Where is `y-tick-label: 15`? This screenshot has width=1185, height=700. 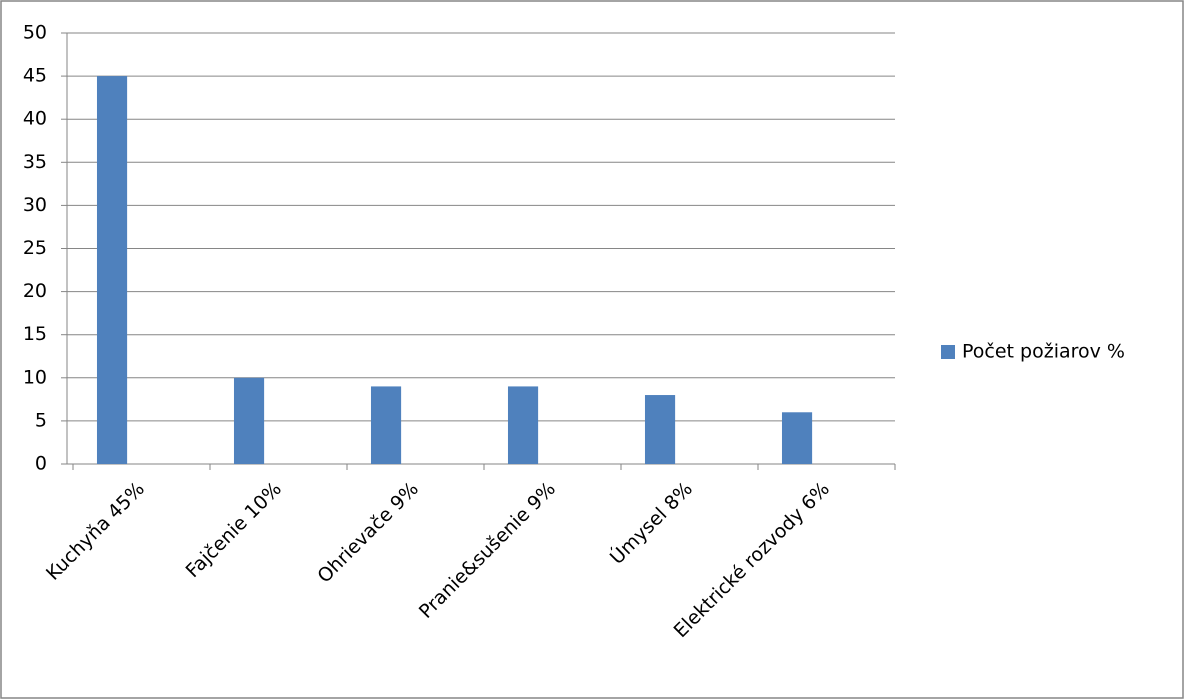 y-tick-label: 15 is located at coordinates (35, 334).